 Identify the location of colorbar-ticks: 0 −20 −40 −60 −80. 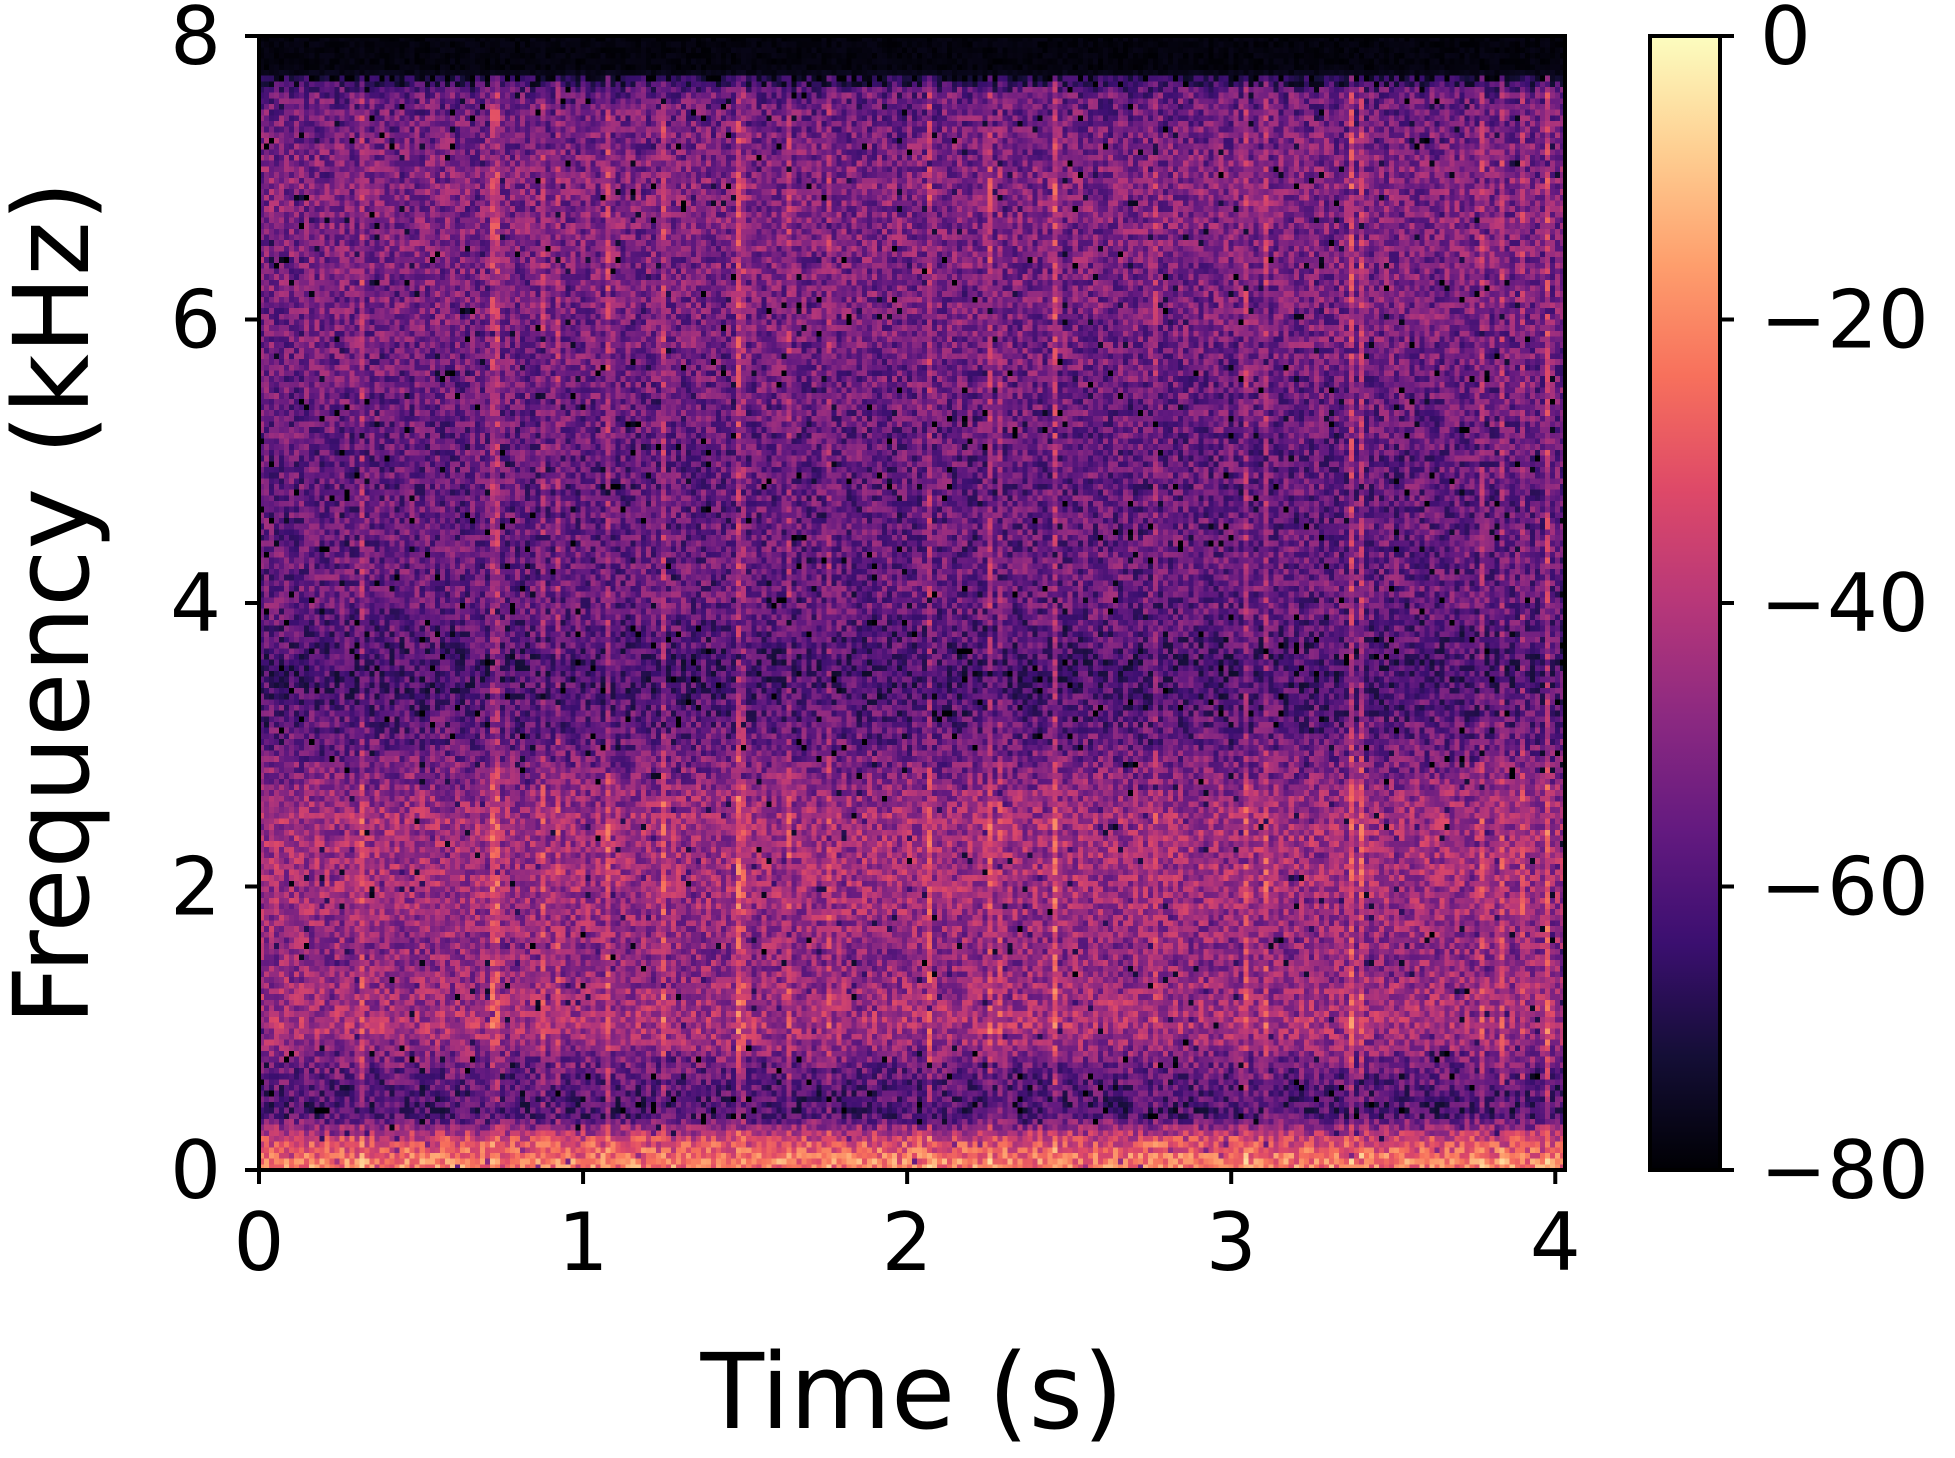
(1824, 608).